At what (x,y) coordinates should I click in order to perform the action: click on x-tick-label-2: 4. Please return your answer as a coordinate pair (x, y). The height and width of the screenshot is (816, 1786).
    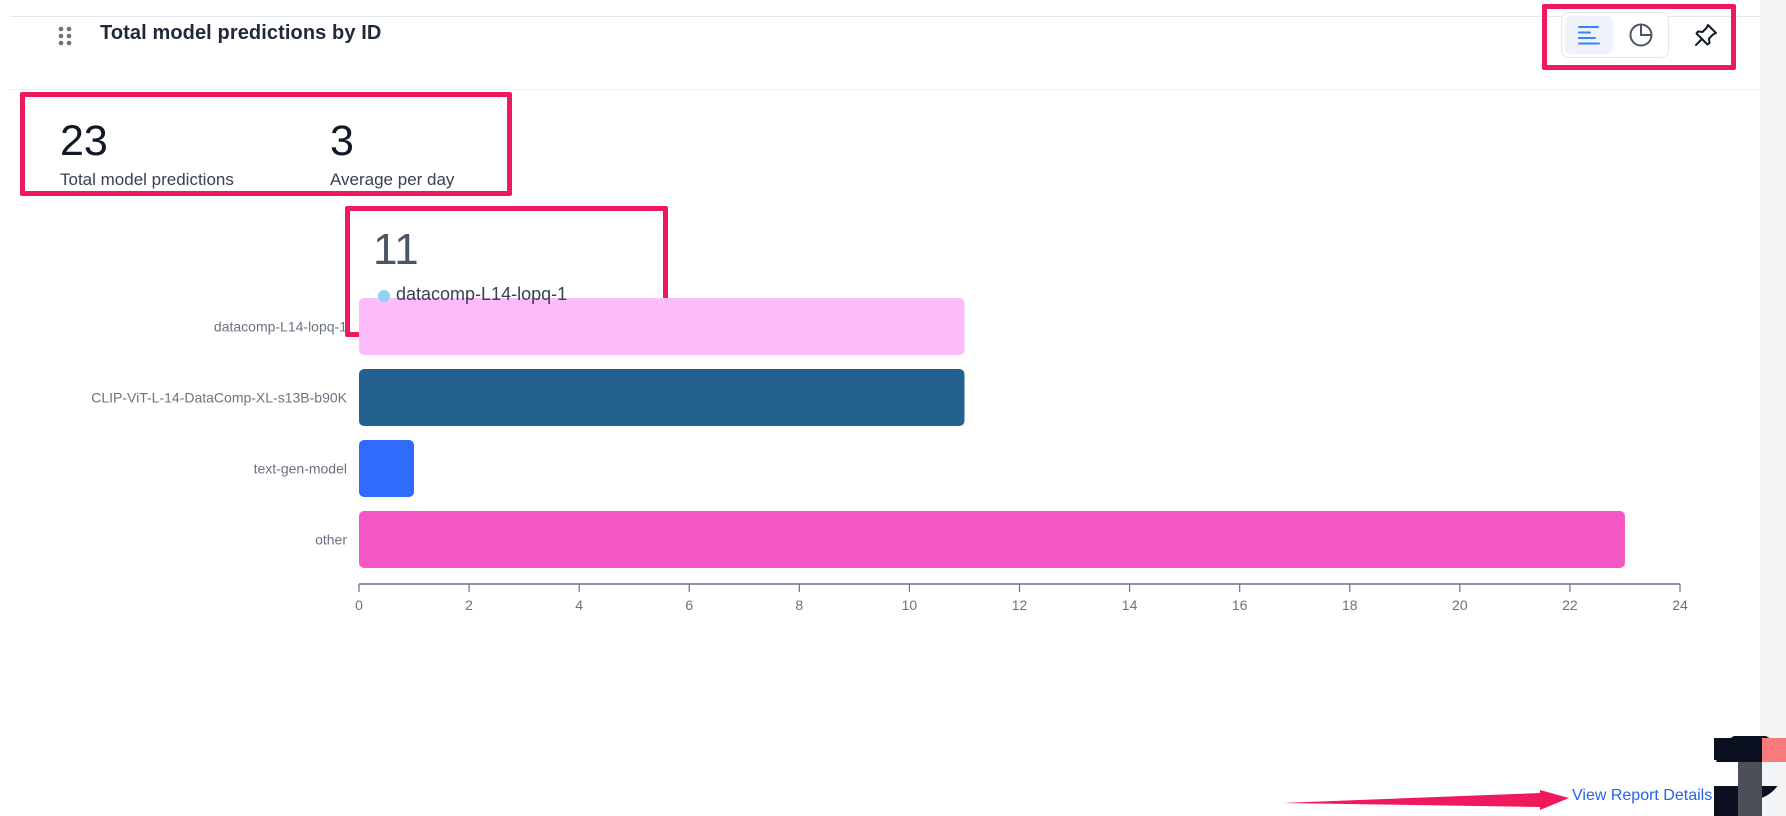
    Looking at the image, I should click on (579, 605).